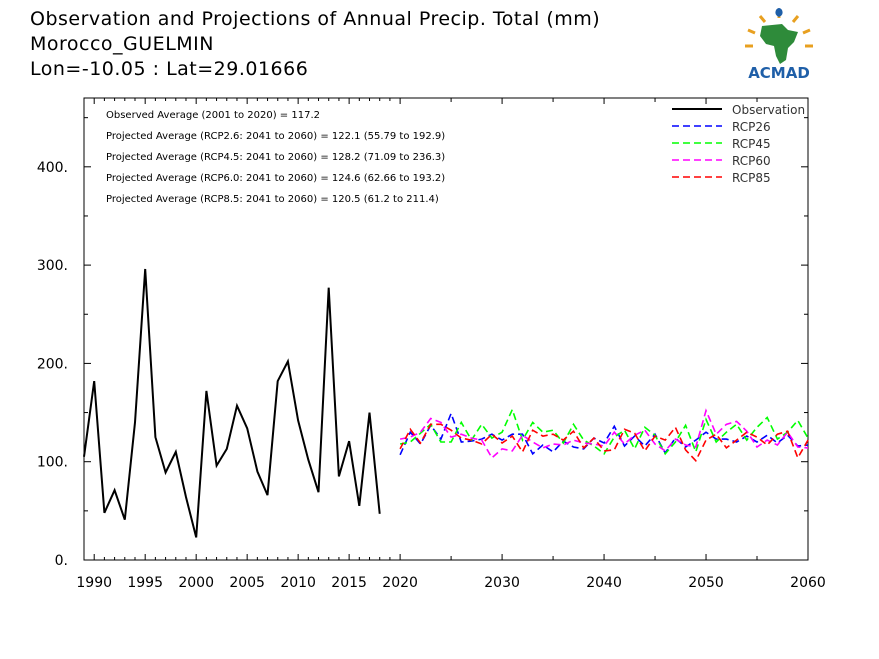 The width and height of the screenshot is (879, 659). What do you see at coordinates (502, 583) in the screenshot?
I see `x-tick-label: 2030` at bounding box center [502, 583].